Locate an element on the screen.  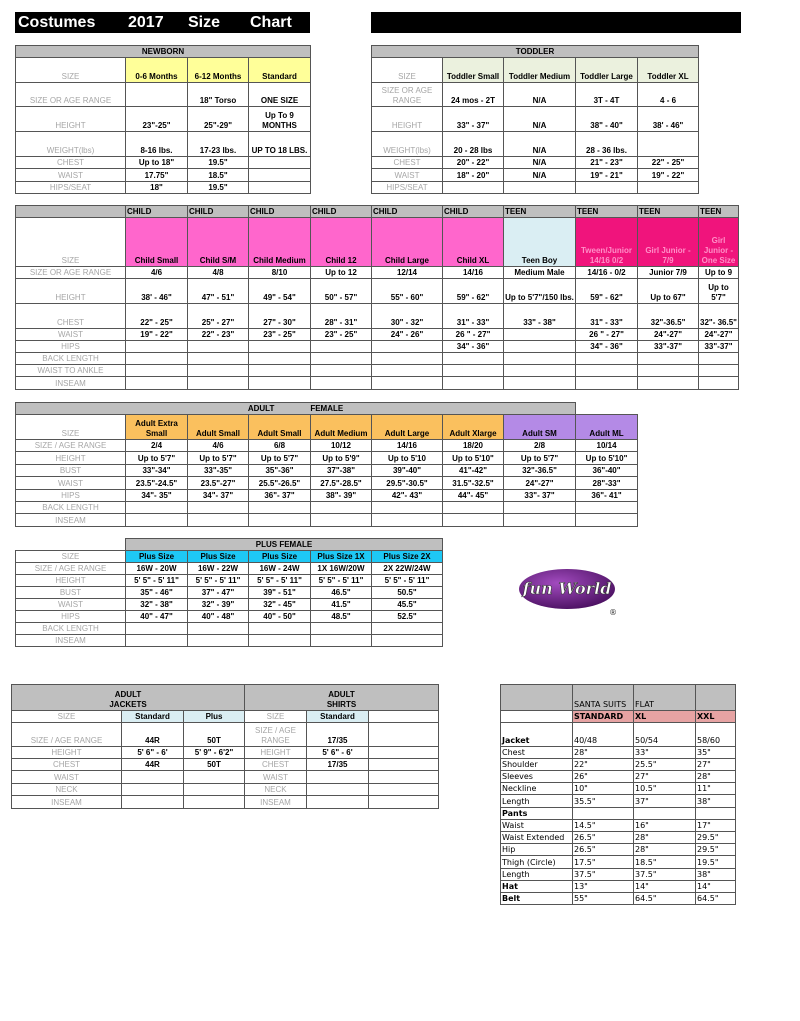
value-cell: Up to 9 is located at coordinates (718, 272).